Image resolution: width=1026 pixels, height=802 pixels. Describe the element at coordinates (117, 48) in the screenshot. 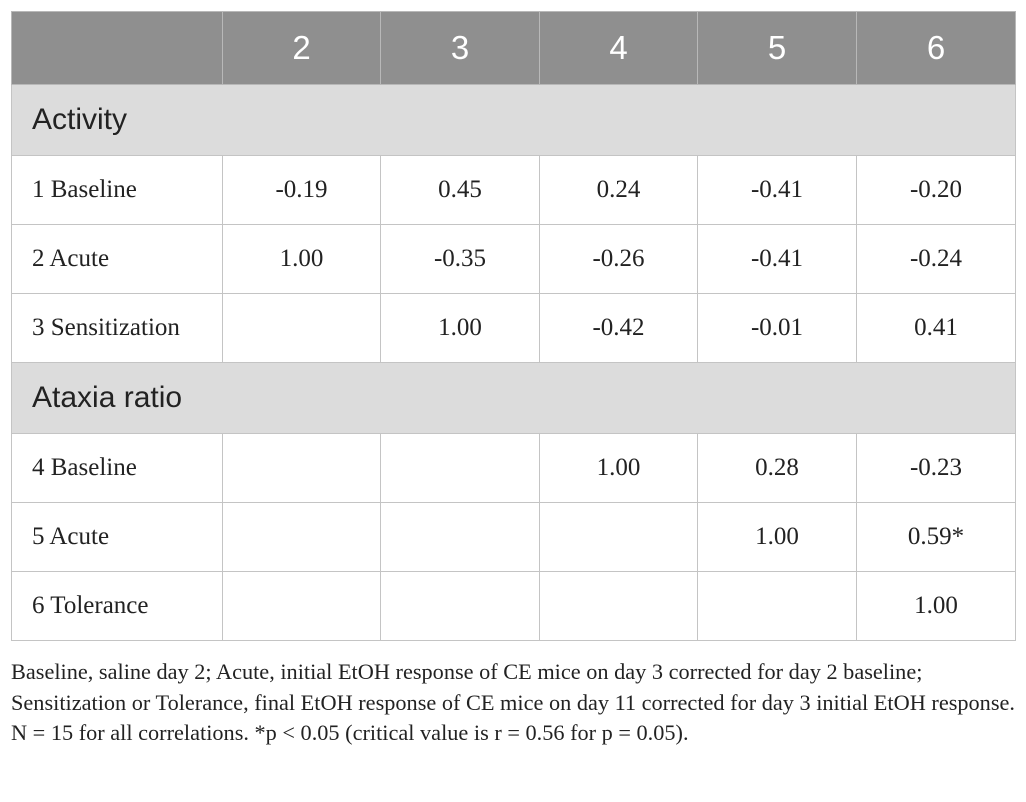

I see `header-cell-empty` at that location.